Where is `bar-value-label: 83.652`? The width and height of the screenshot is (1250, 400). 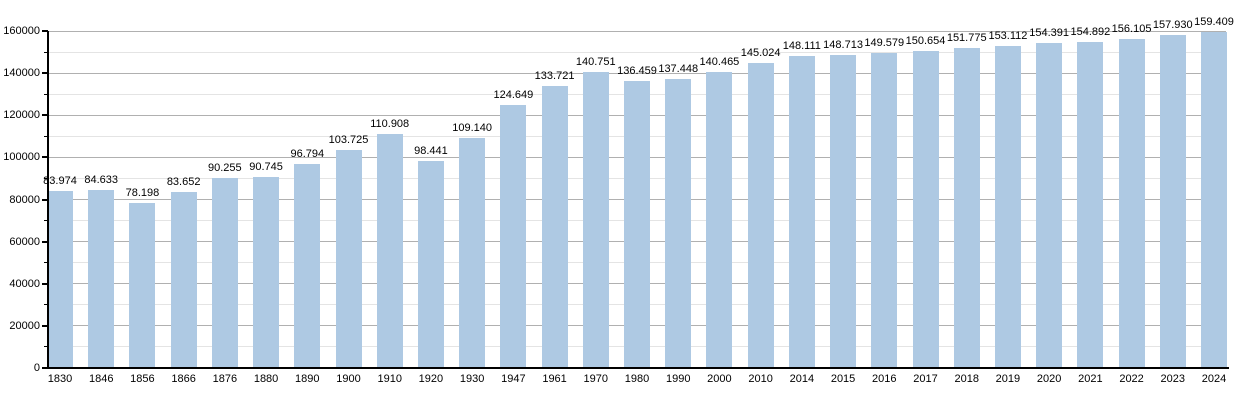
bar-value-label: 83.652 is located at coordinates (183, 181).